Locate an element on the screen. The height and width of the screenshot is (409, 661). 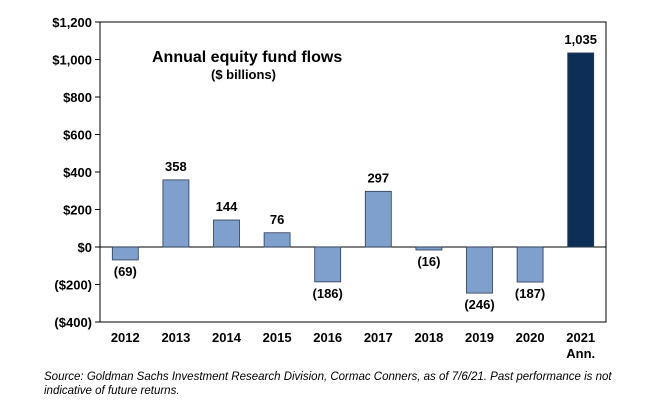
x-tick-label: 2013 is located at coordinates (175, 337).